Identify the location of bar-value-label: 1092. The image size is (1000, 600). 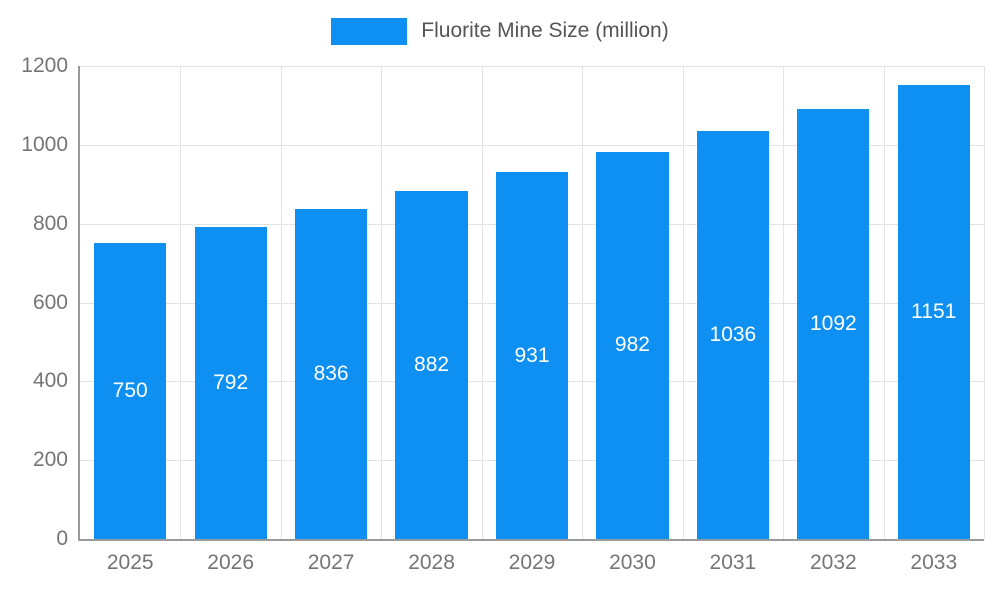
(833, 323).